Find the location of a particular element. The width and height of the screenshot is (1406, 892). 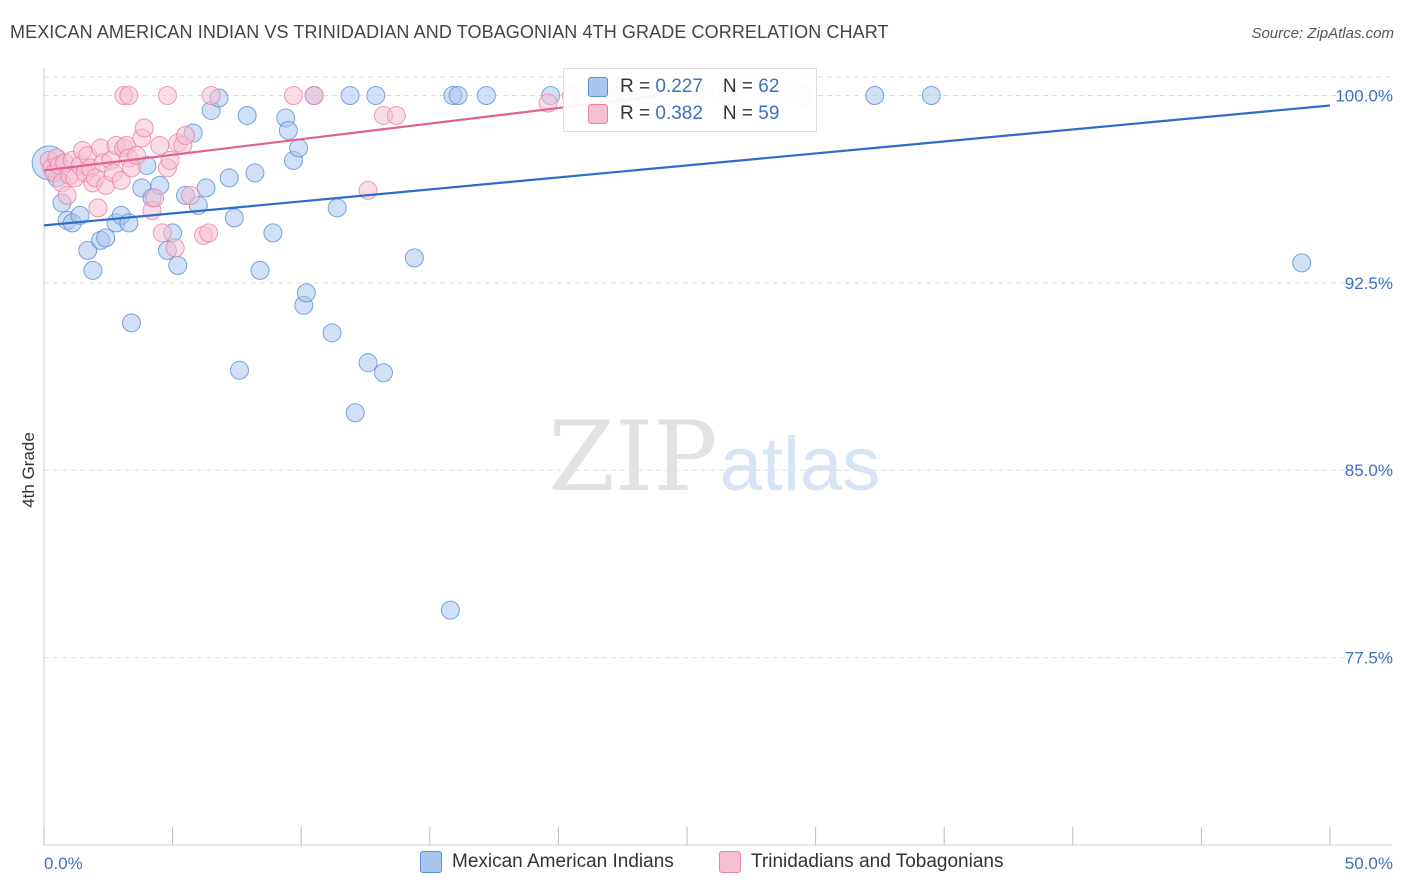

y-tick-label: 85.0% is located at coordinates (1369, 470).